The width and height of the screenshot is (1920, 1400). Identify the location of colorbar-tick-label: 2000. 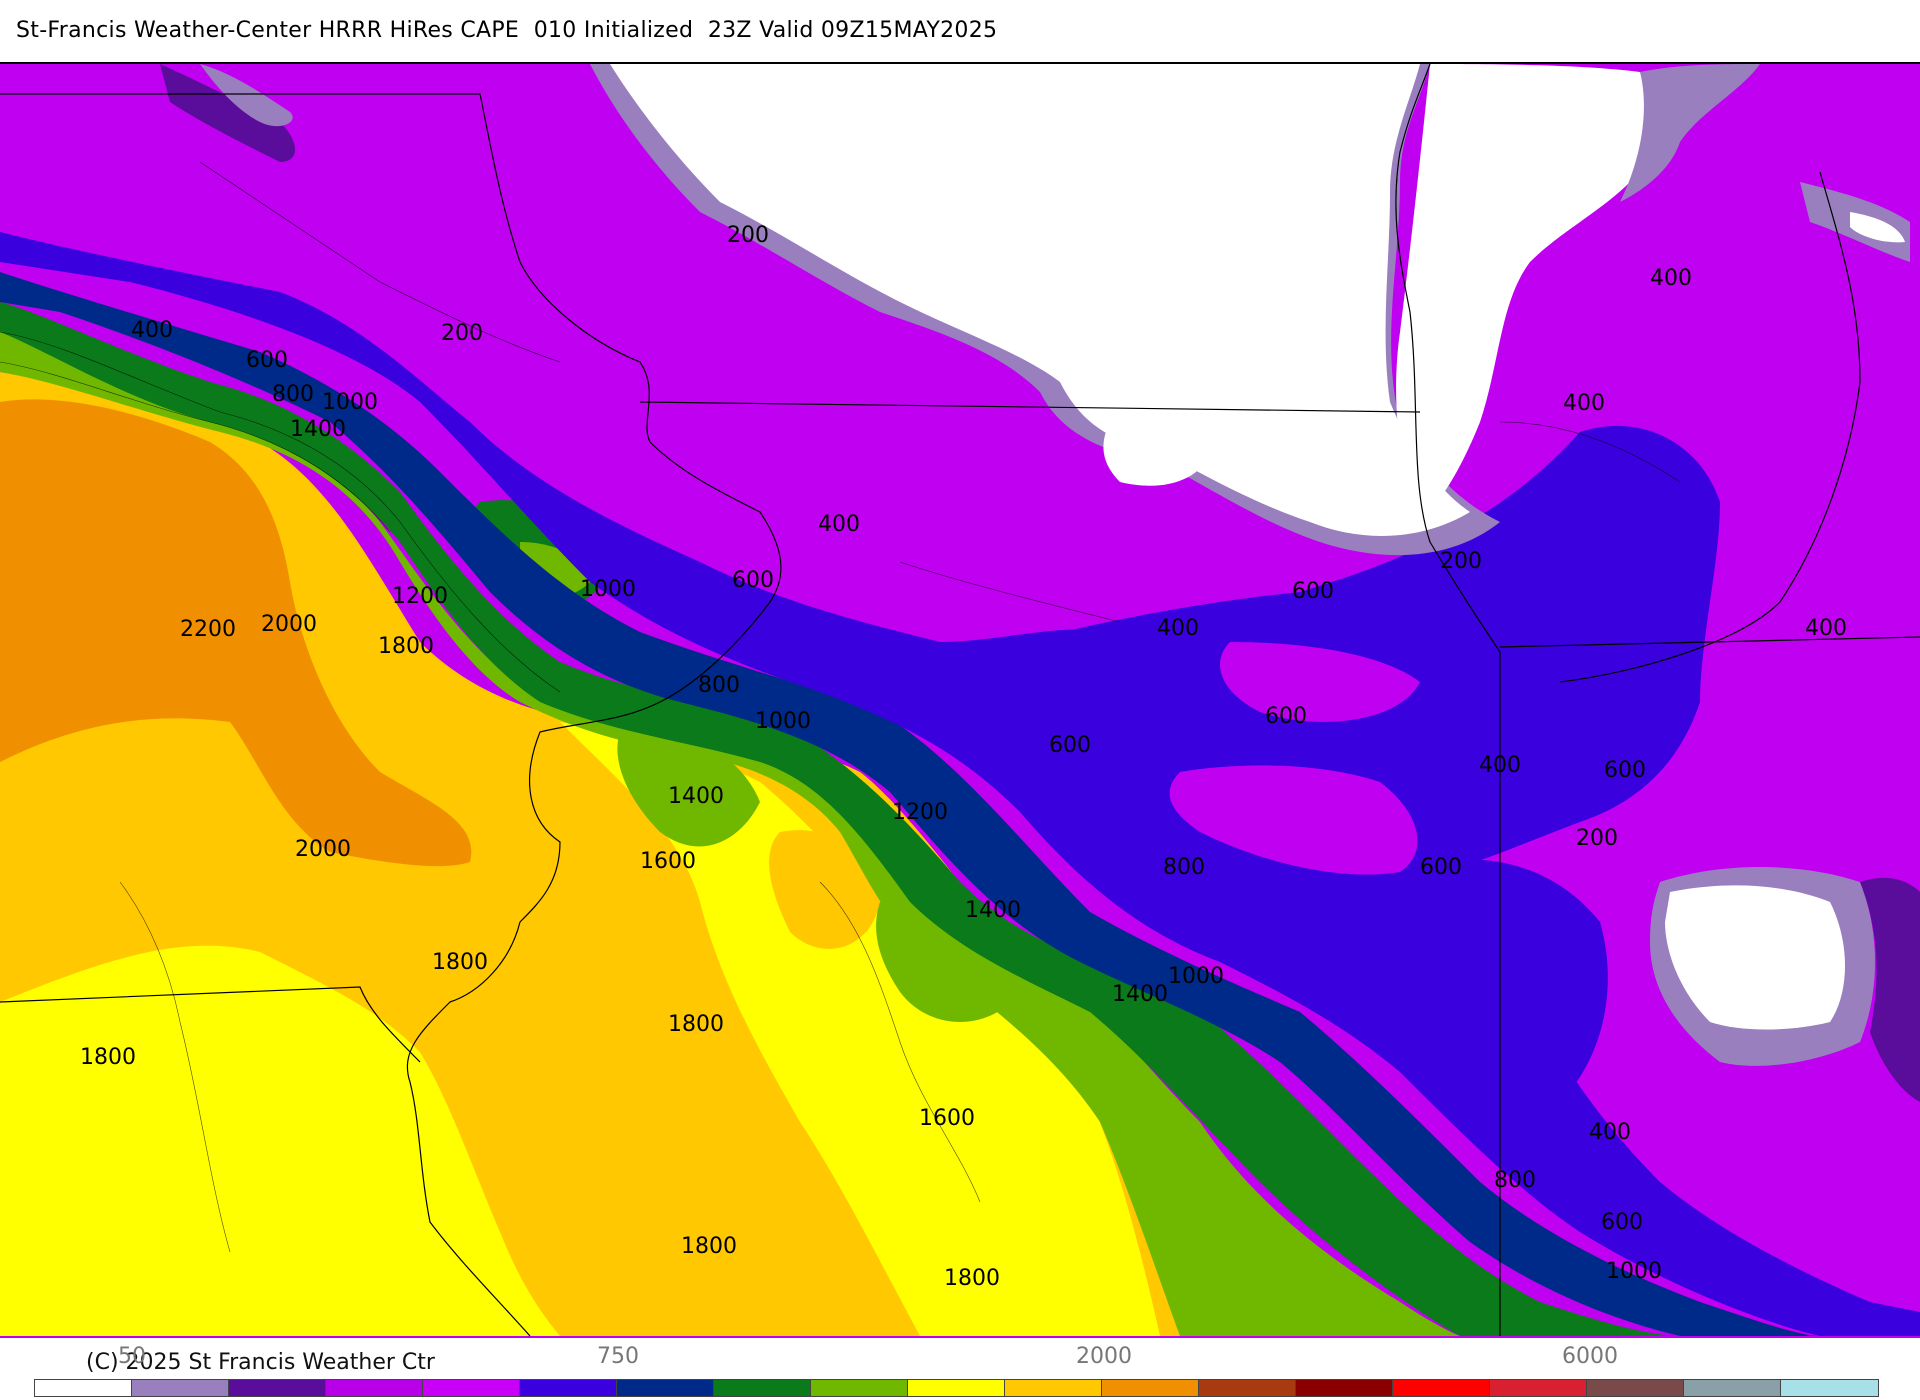
(1104, 1356).